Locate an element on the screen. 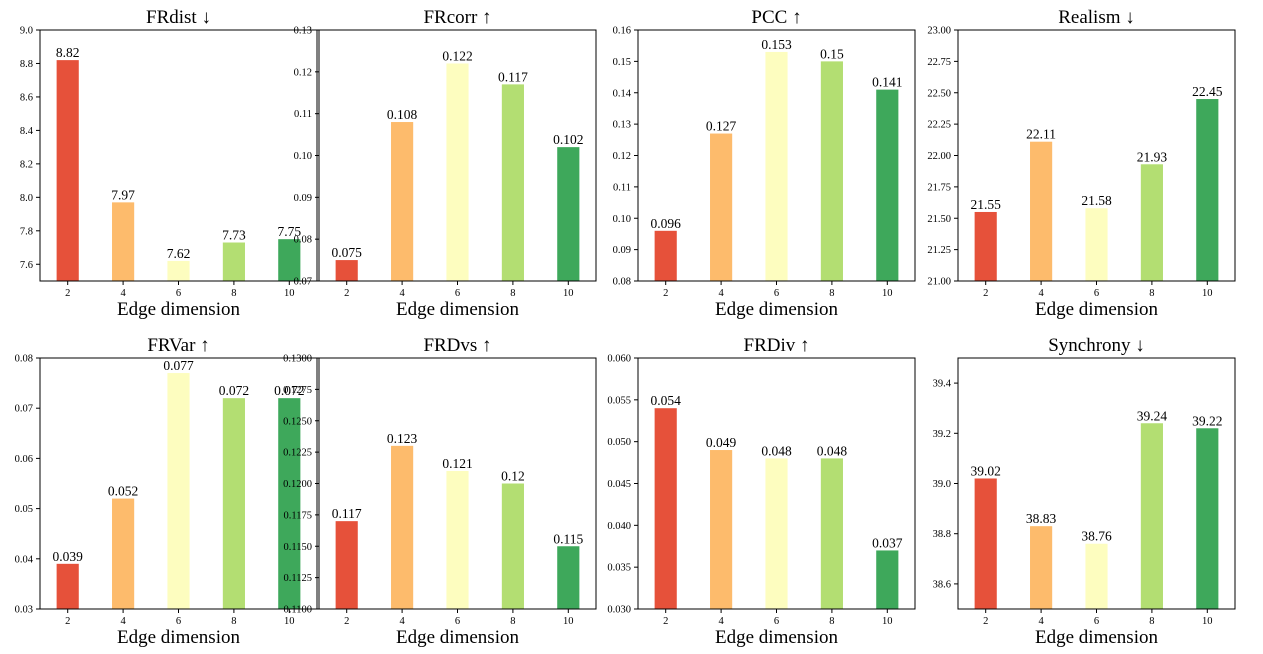 The image size is (1263, 654). value-label-10: 39.22 is located at coordinates (1207, 420).